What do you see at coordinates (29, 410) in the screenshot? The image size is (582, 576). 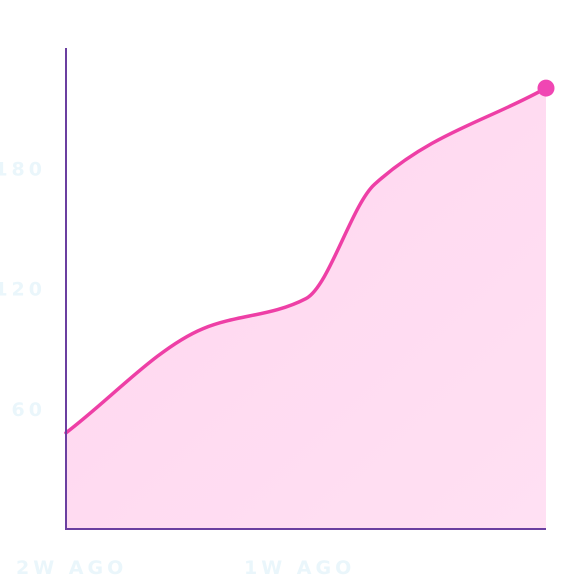 I see `y-tick-label: 60` at bounding box center [29, 410].